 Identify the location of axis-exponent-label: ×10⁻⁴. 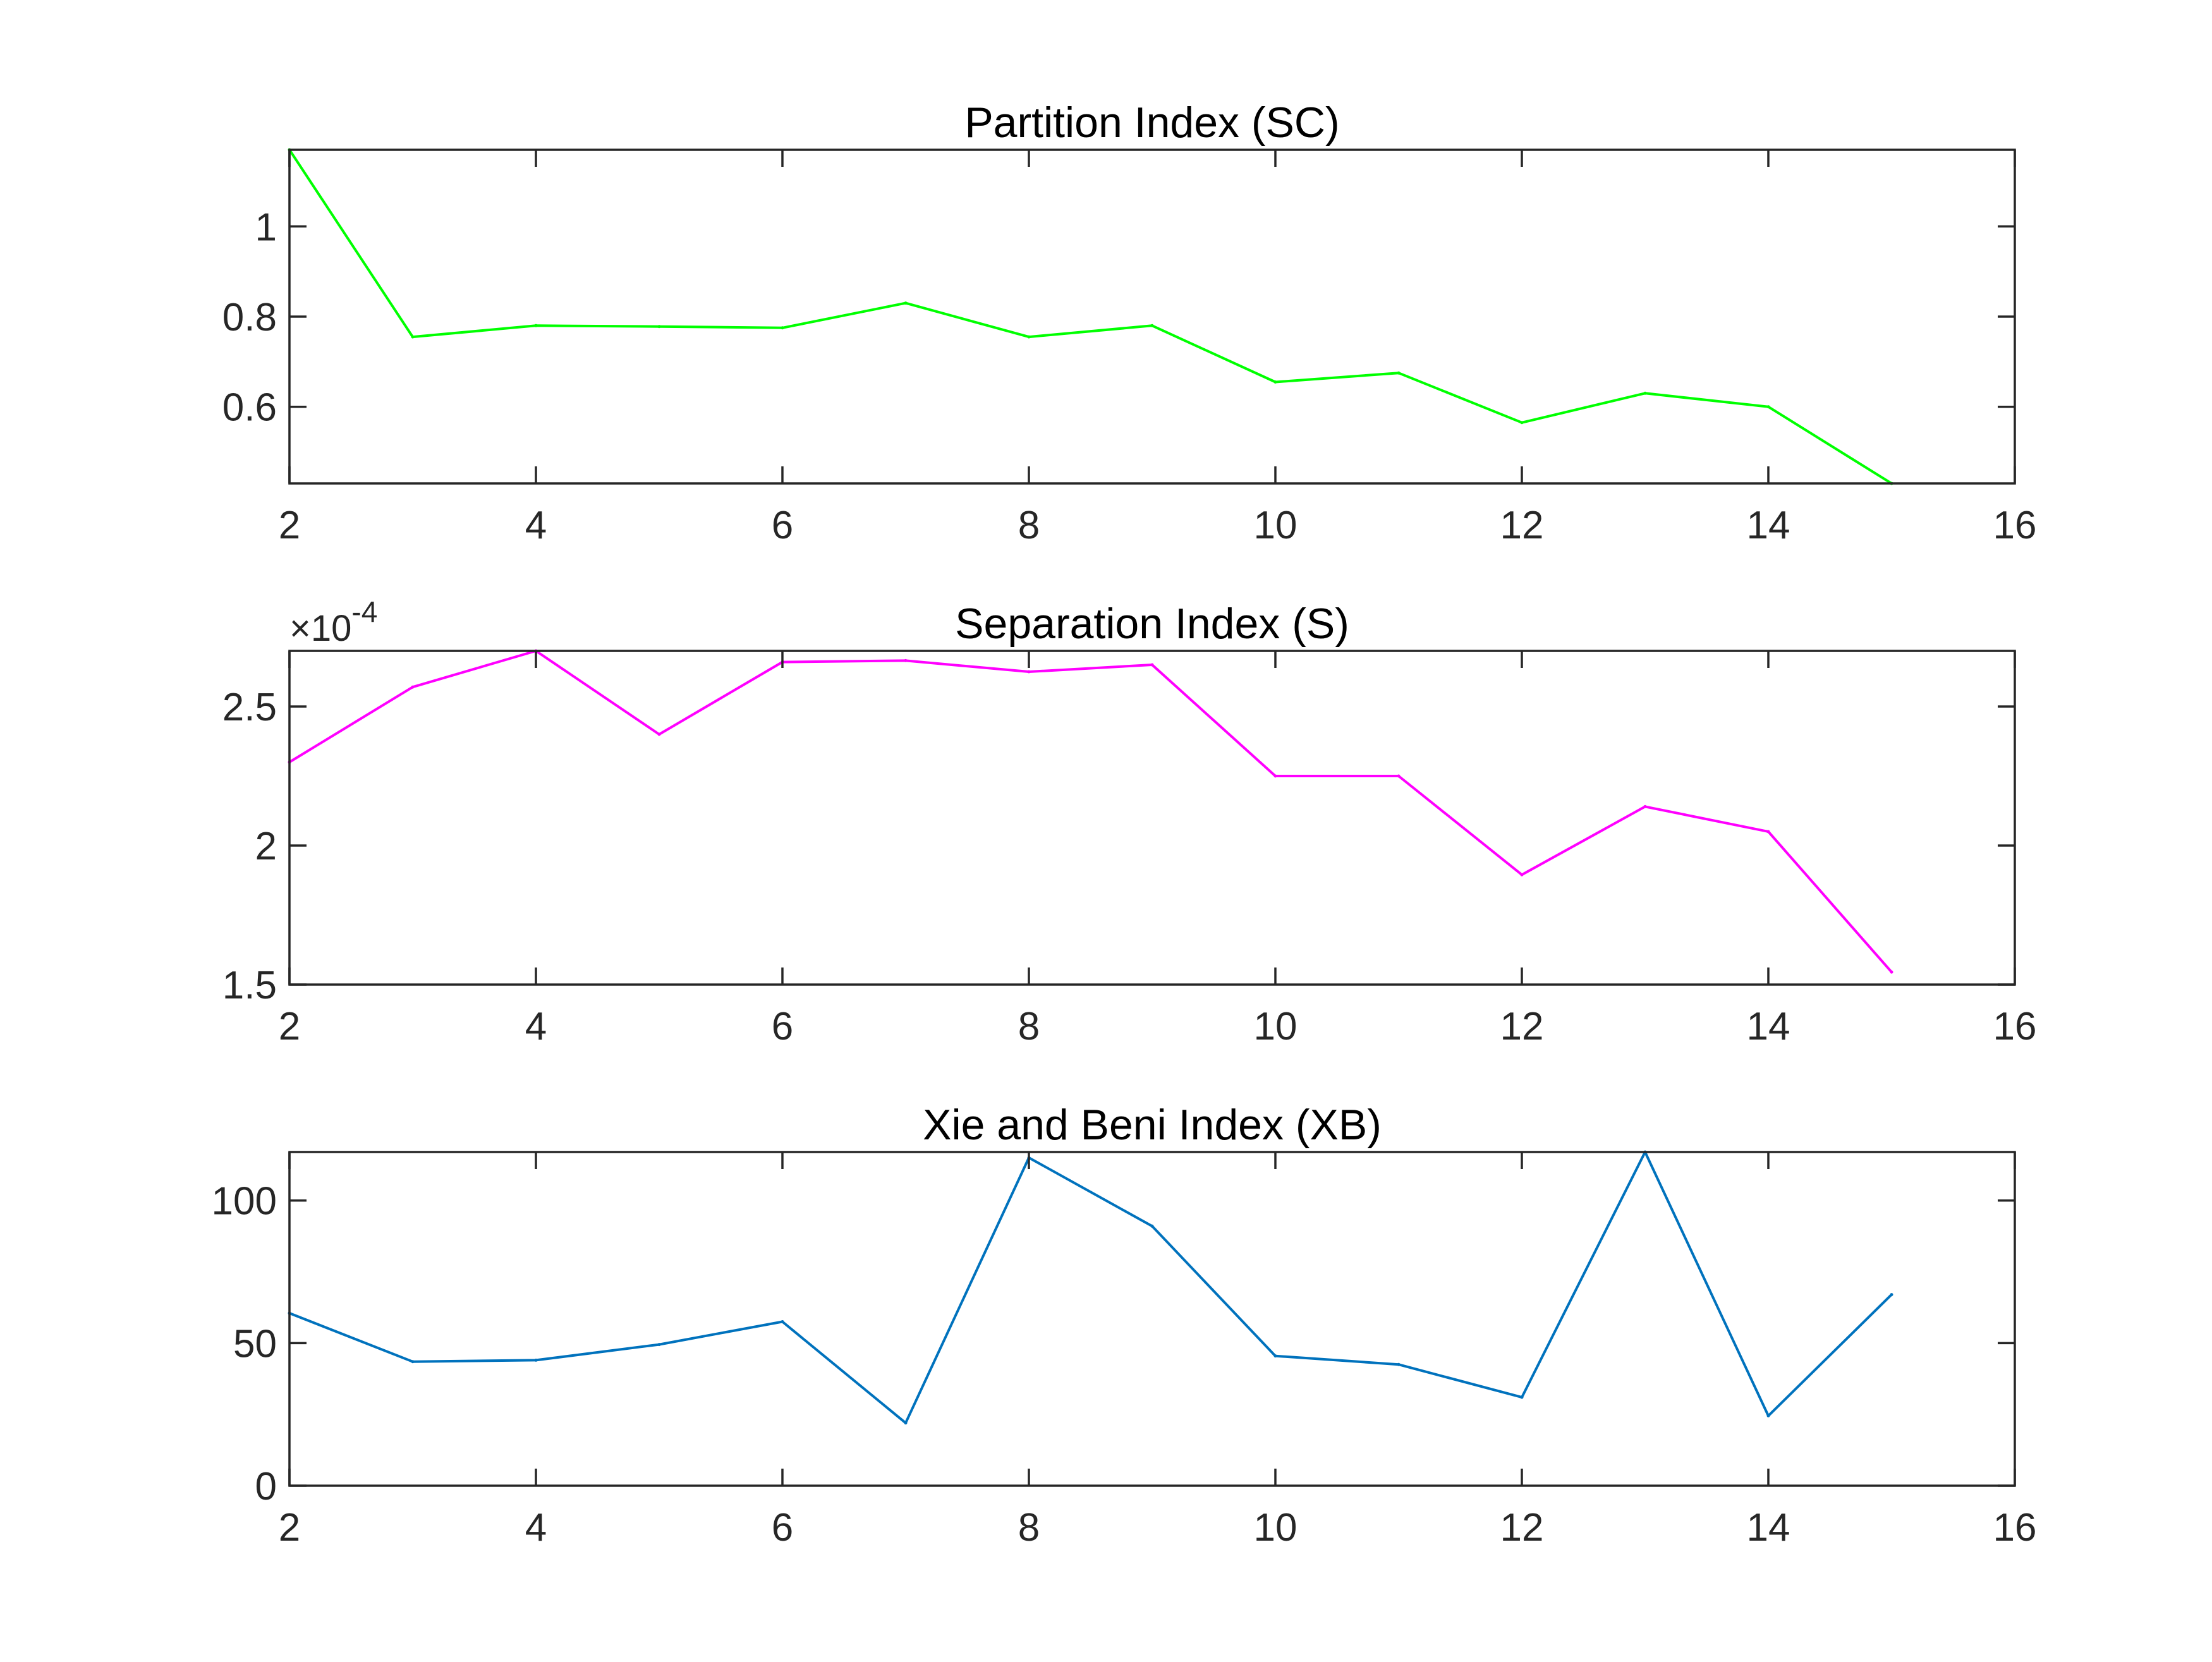
(333, 622).